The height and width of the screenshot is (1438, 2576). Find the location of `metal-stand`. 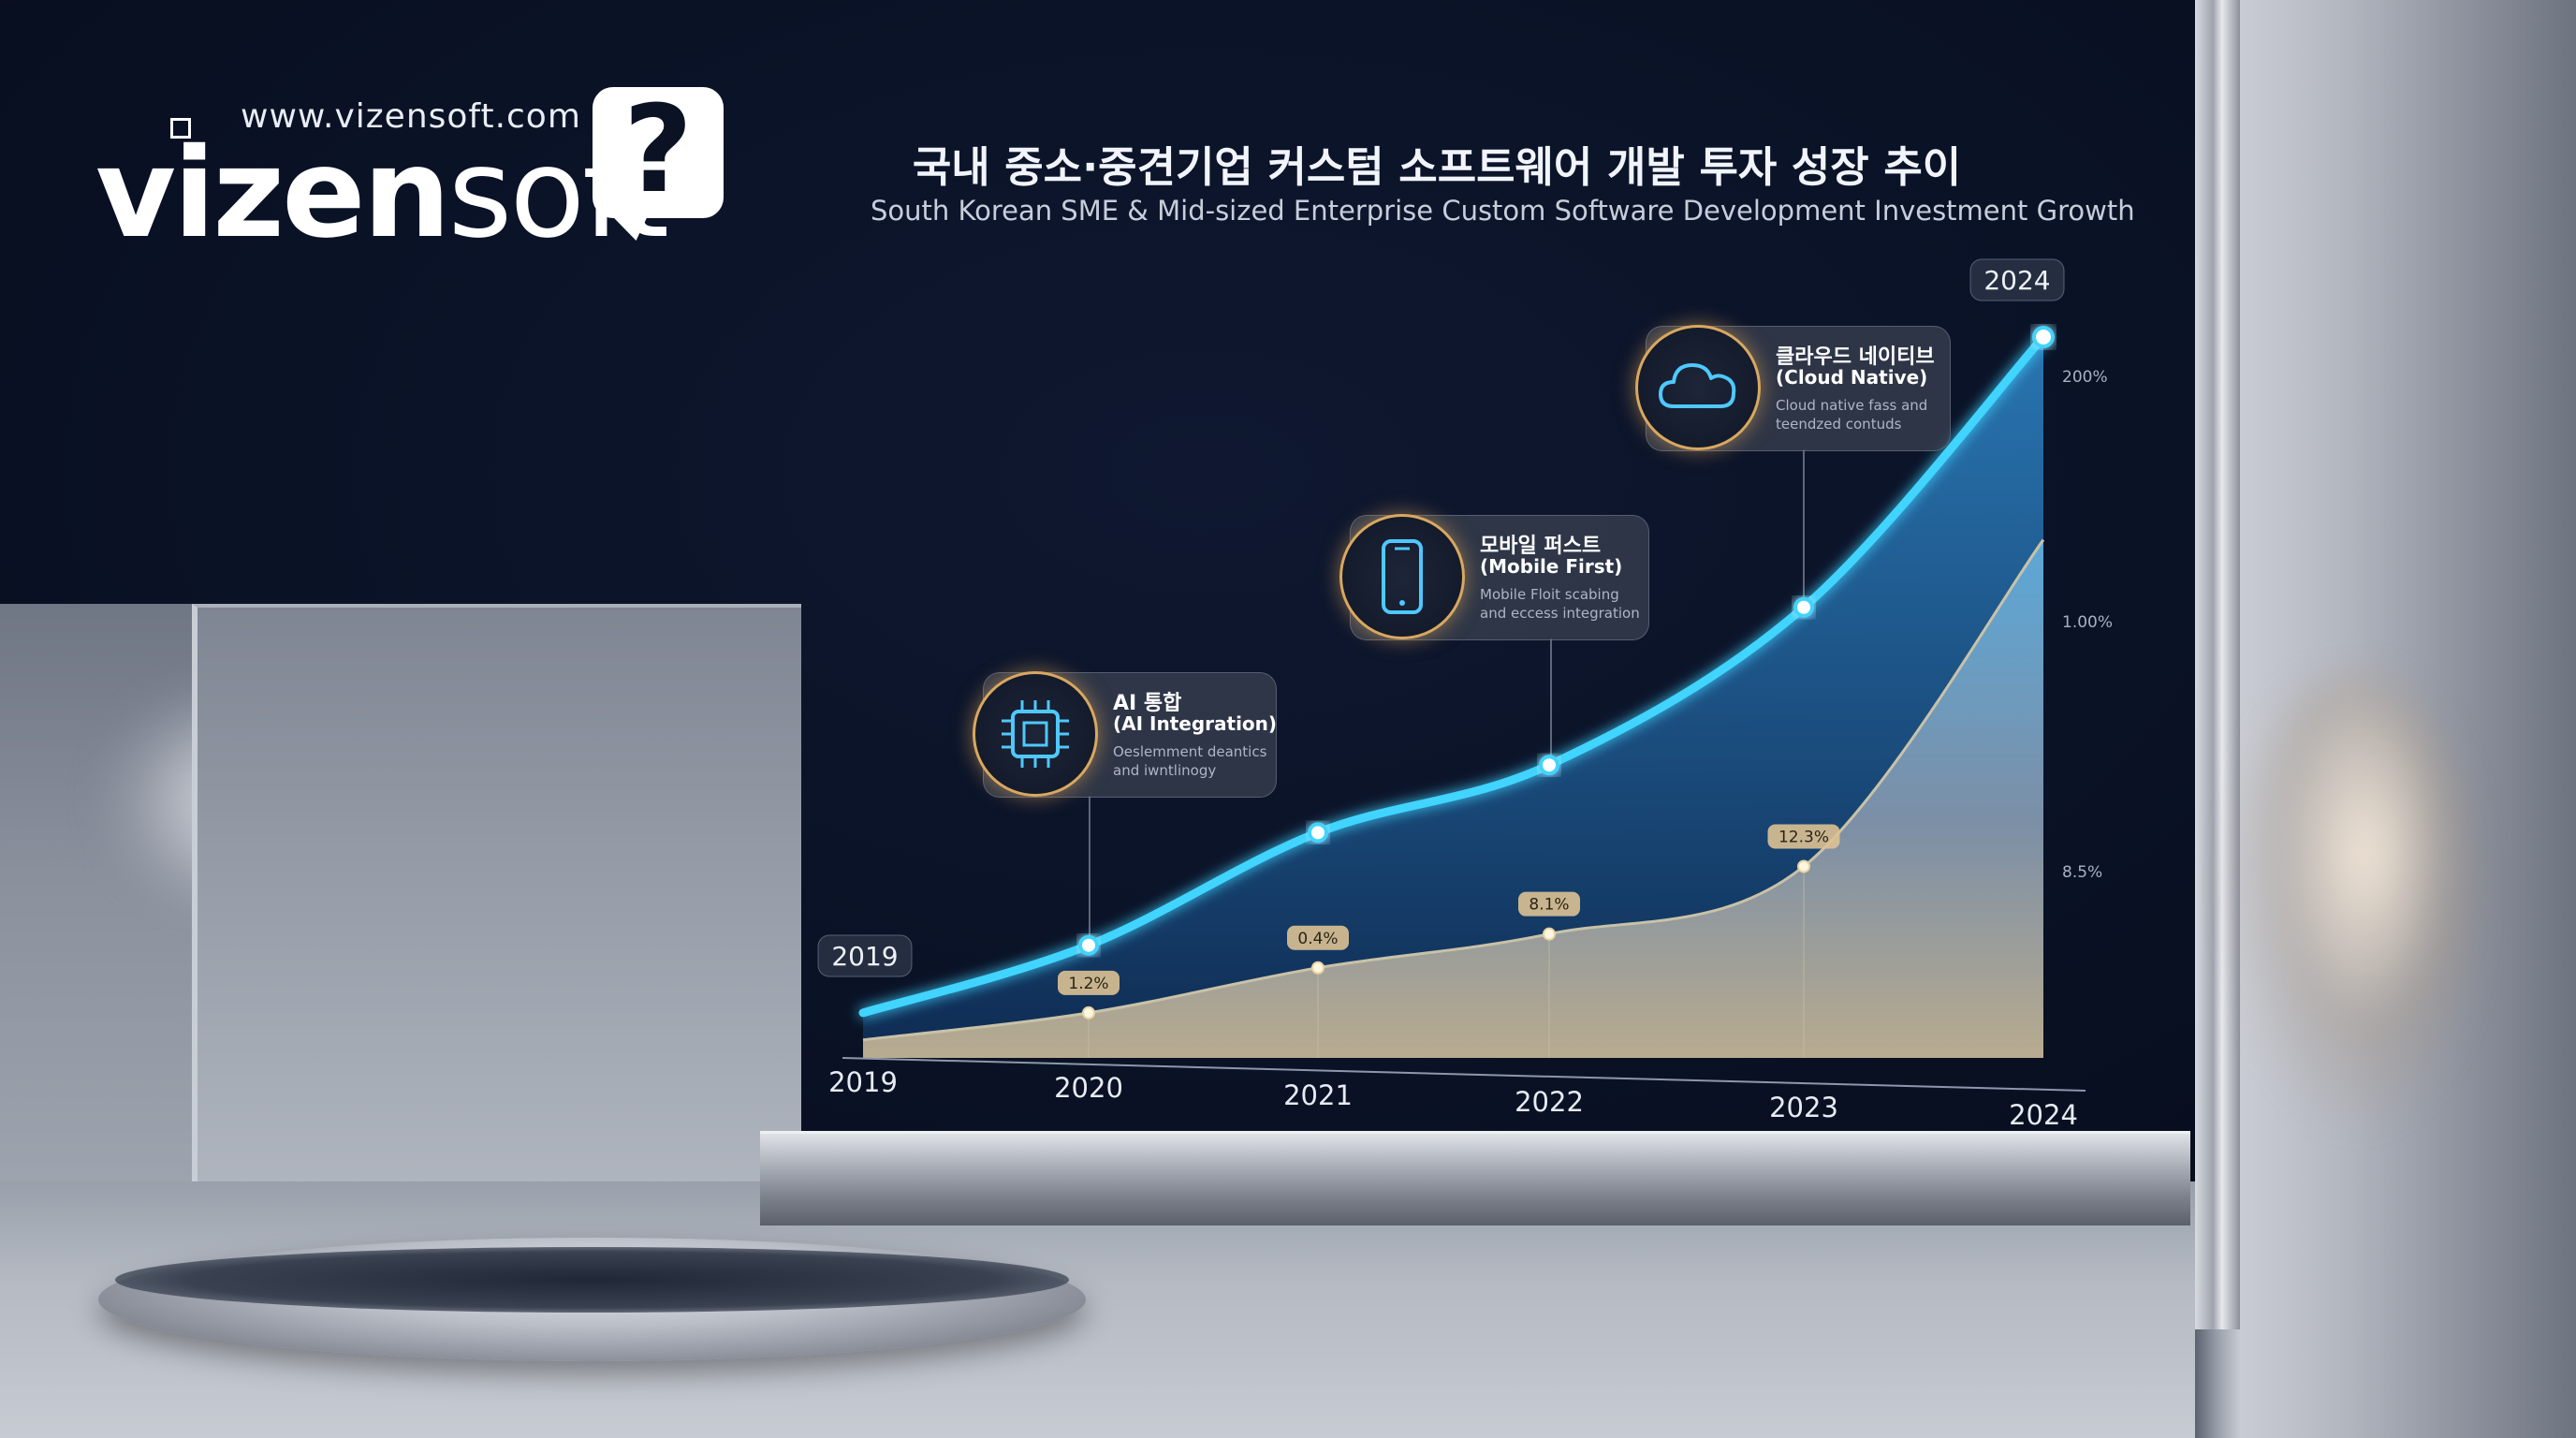

metal-stand is located at coordinates (1475, 1178).